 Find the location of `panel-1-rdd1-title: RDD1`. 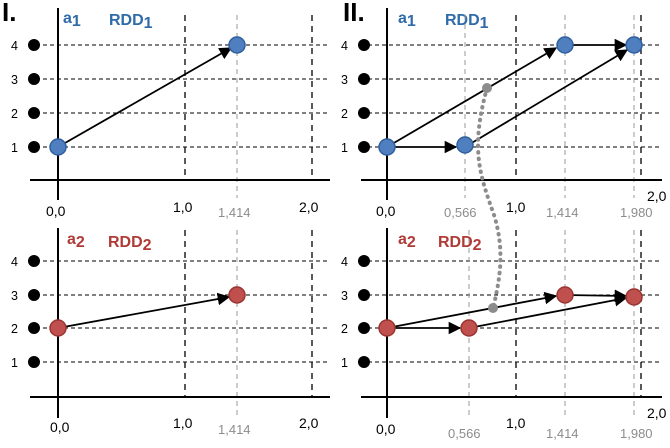

panel-1-rdd1-title: RDD1 is located at coordinates (131, 22).